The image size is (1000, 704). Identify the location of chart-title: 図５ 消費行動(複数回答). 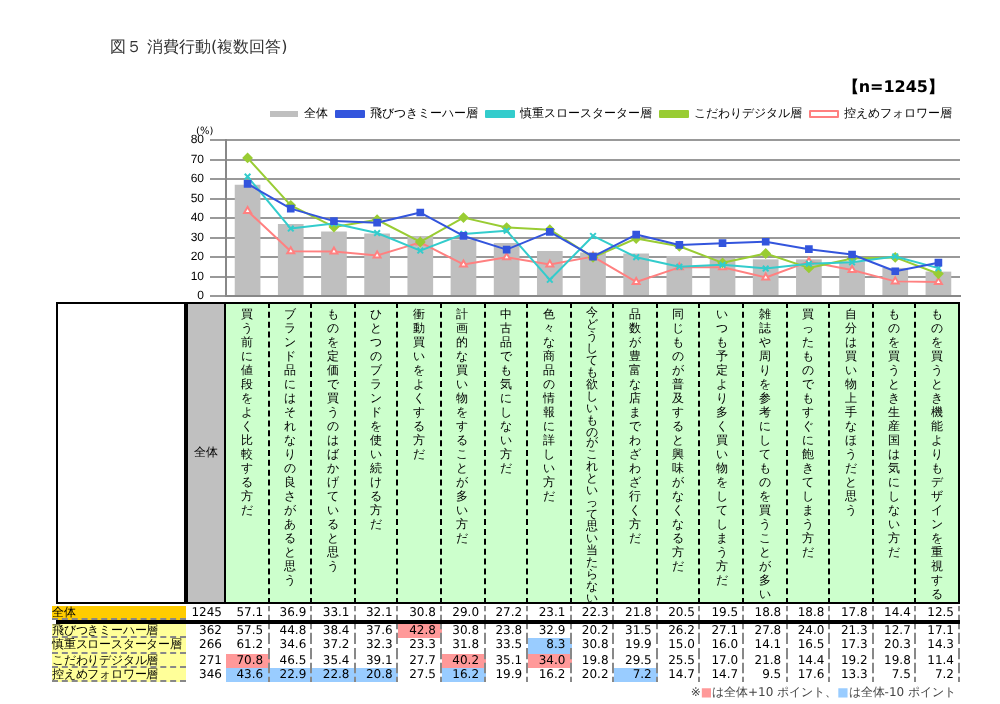
(199, 47).